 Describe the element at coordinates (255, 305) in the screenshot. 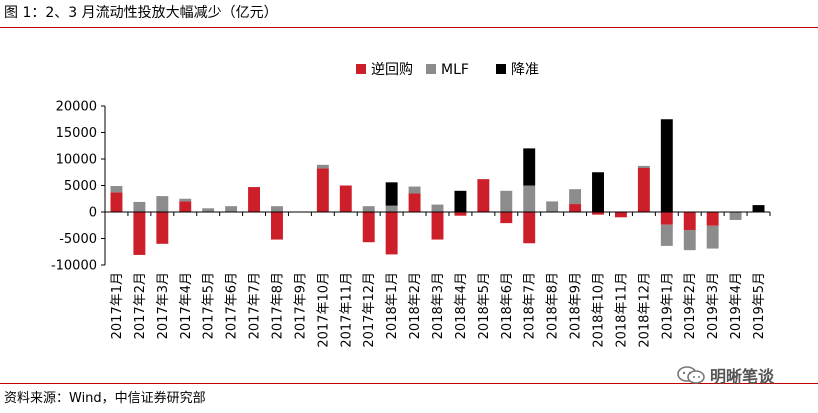

I see `x-tick-label: 2017年7月` at that location.